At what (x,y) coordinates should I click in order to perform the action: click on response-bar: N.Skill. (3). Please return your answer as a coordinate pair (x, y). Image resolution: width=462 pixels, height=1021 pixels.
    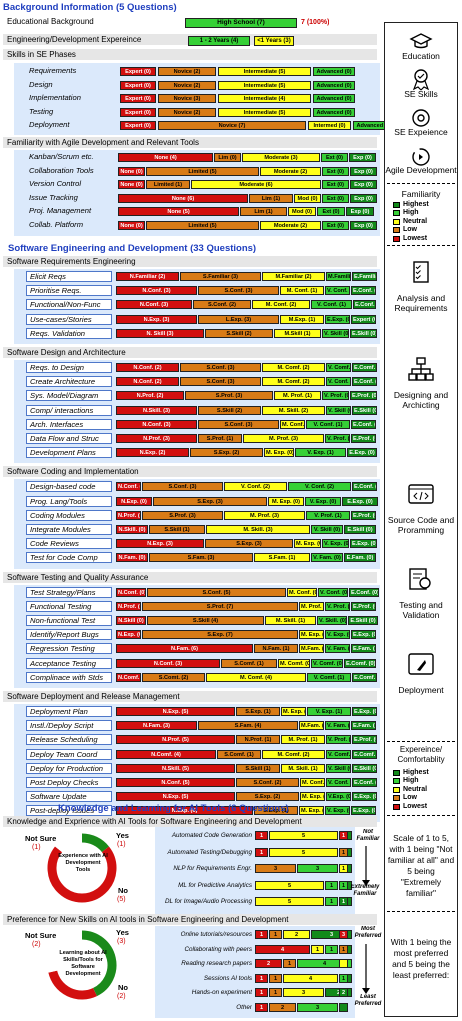
    Looking at the image, I should click on (156, 410).